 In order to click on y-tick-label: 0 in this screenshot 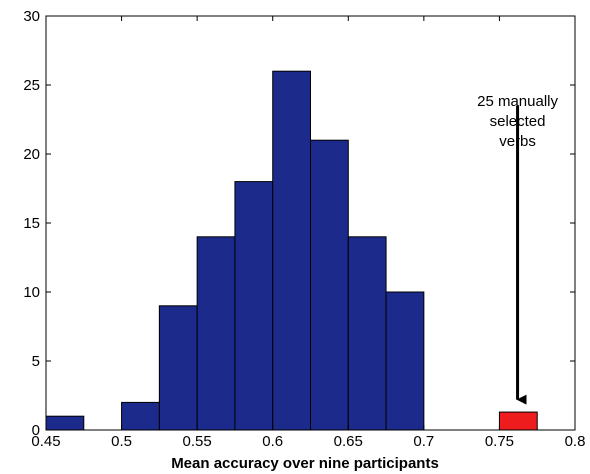, I will do `click(36, 430)`.